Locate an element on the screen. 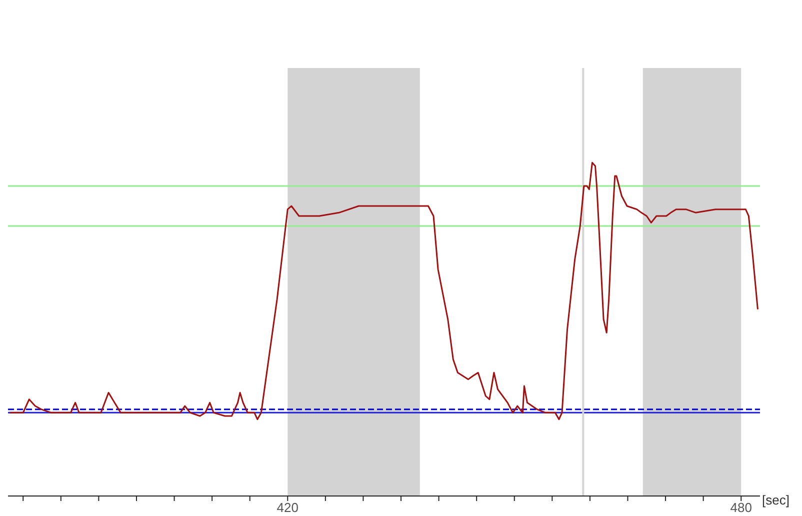  x-tick-label: 480 is located at coordinates (741, 508).